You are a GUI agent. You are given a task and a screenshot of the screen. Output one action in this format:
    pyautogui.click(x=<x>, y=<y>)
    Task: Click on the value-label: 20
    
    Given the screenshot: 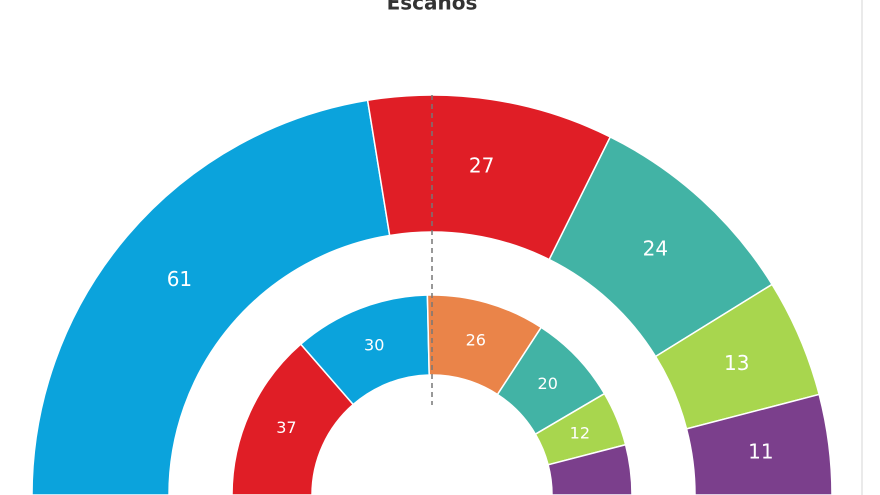 What is the action you would take?
    pyautogui.click(x=548, y=383)
    